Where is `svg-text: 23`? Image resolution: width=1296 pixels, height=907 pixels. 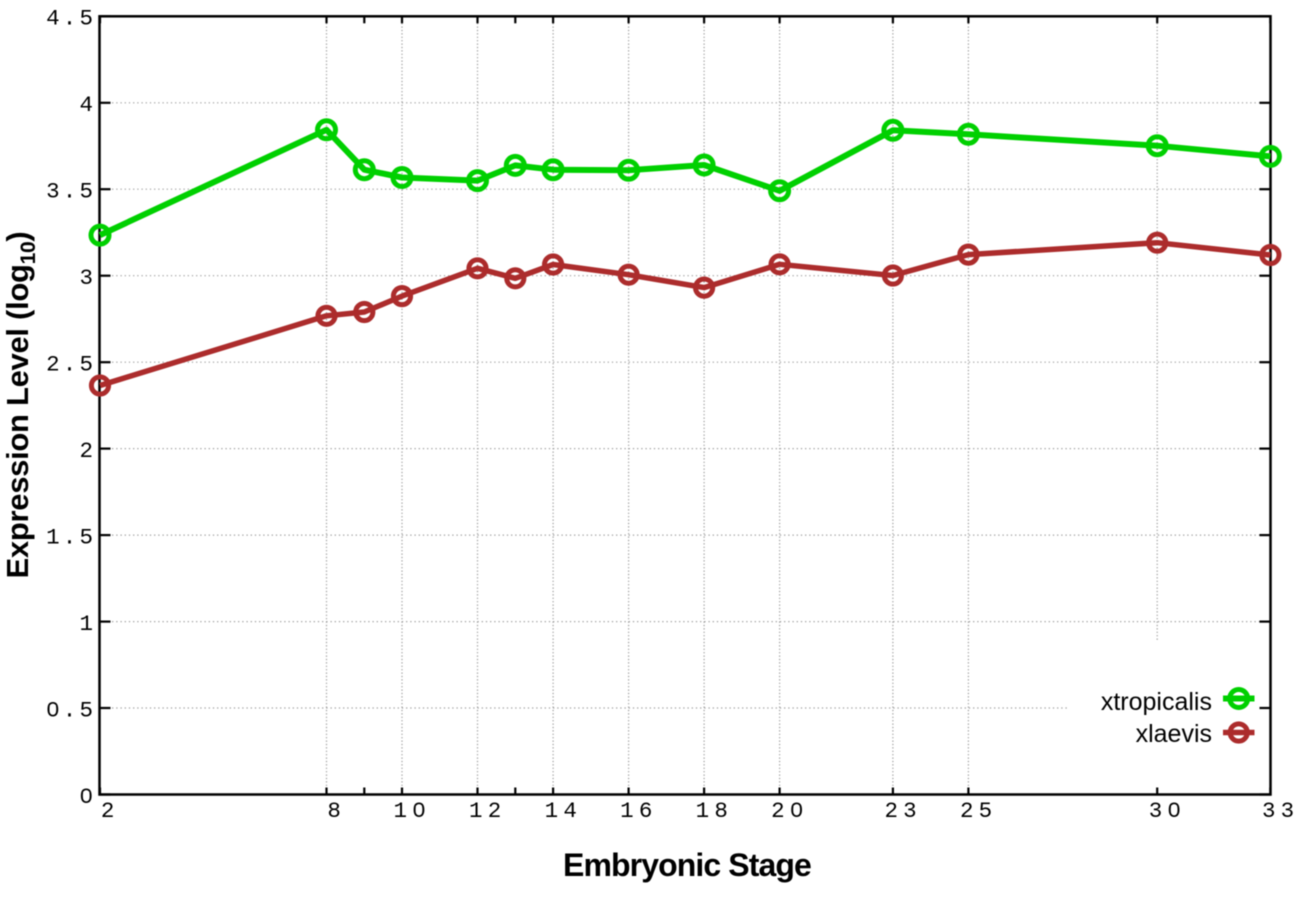
svg-text: 23 is located at coordinates (902, 811).